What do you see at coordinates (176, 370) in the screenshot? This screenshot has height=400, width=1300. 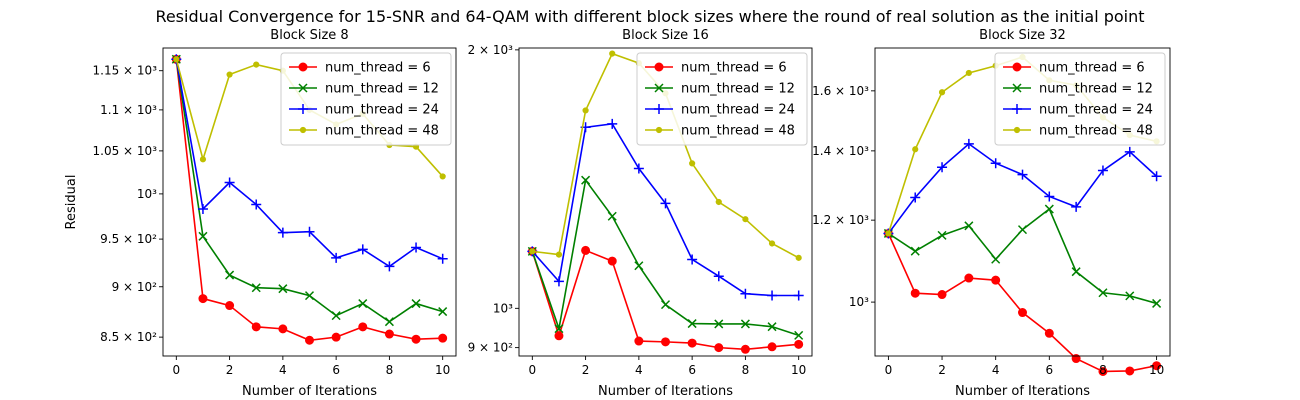 I see `x-tick-label: 0` at bounding box center [176, 370].